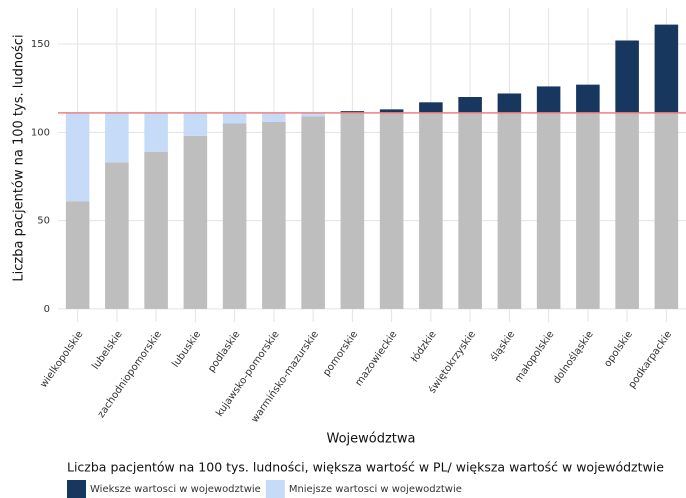 The height and width of the screenshot is (498, 686). I want to click on x-tick-label: pomorskie, so click(340, 353).